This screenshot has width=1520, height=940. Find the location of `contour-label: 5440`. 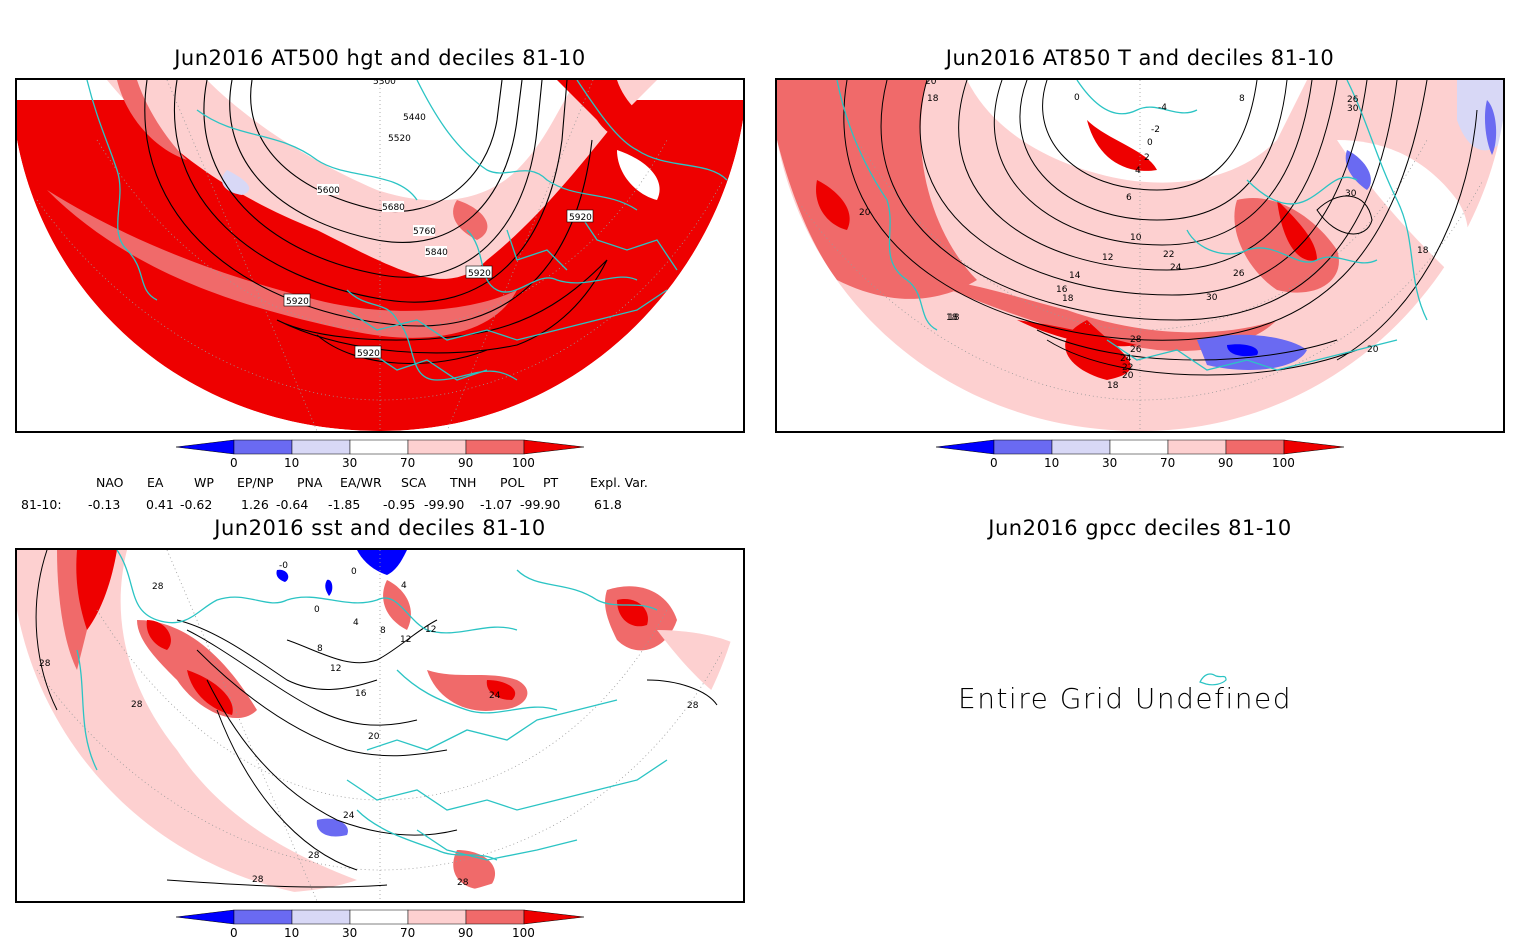

contour-label: 5440 is located at coordinates (414, 118).